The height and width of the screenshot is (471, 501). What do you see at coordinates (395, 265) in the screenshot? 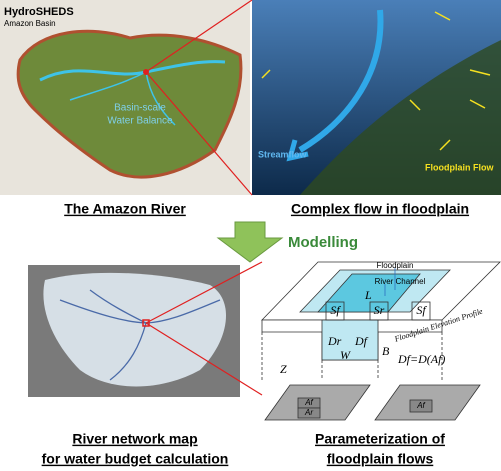
I see `schematic-label: Floodplain` at bounding box center [395, 265].